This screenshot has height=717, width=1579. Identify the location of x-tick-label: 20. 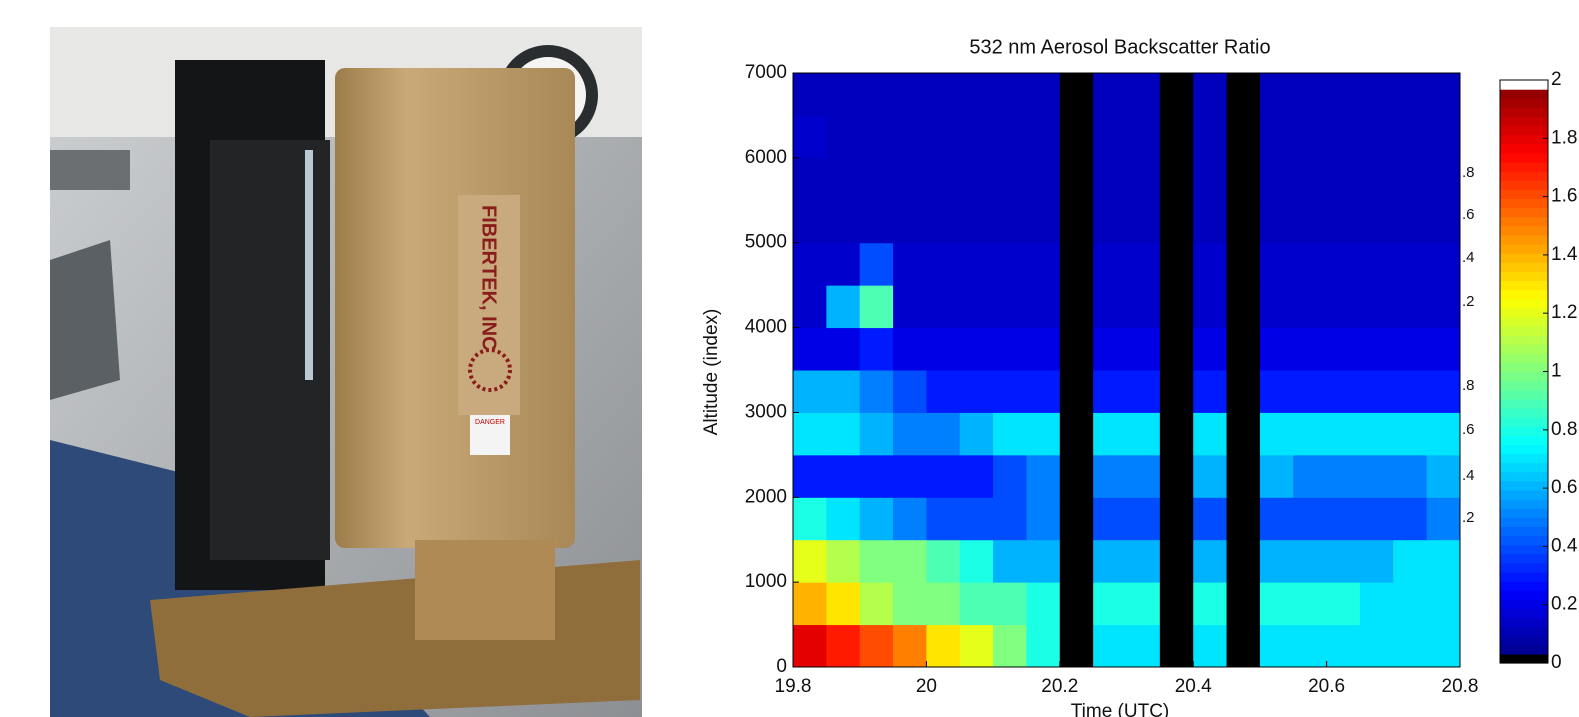
(926, 686).